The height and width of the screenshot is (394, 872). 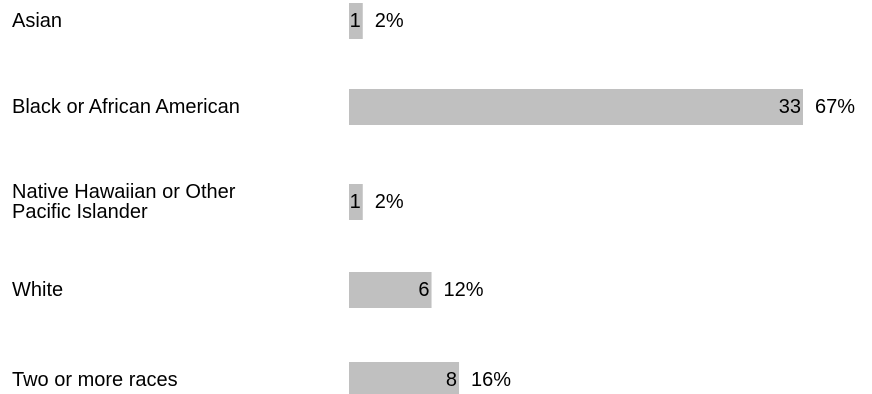 What do you see at coordinates (790, 107) in the screenshot?
I see `bar-value-label: 33` at bounding box center [790, 107].